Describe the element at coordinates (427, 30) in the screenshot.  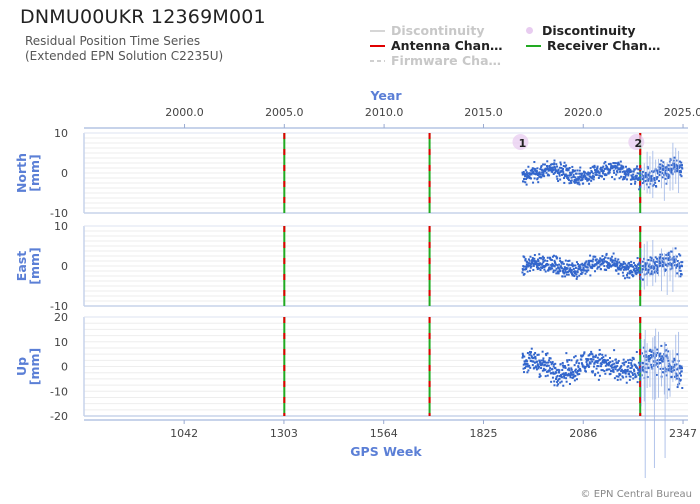
I see `legend-item-discontinuity-line: Discontinuity` at that location.